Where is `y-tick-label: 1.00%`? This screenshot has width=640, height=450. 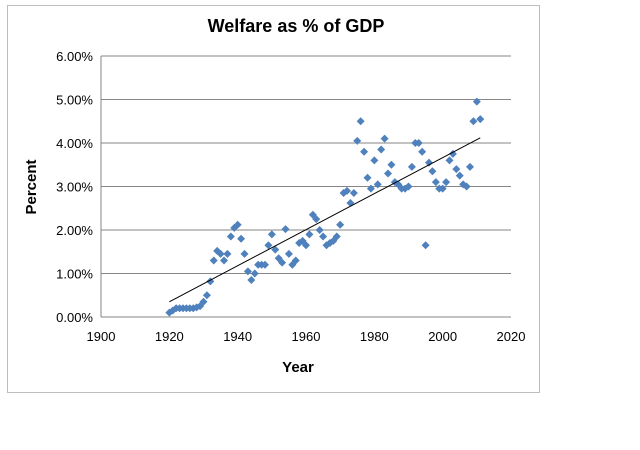 y-tick-label: 1.00% is located at coordinates (74, 274).